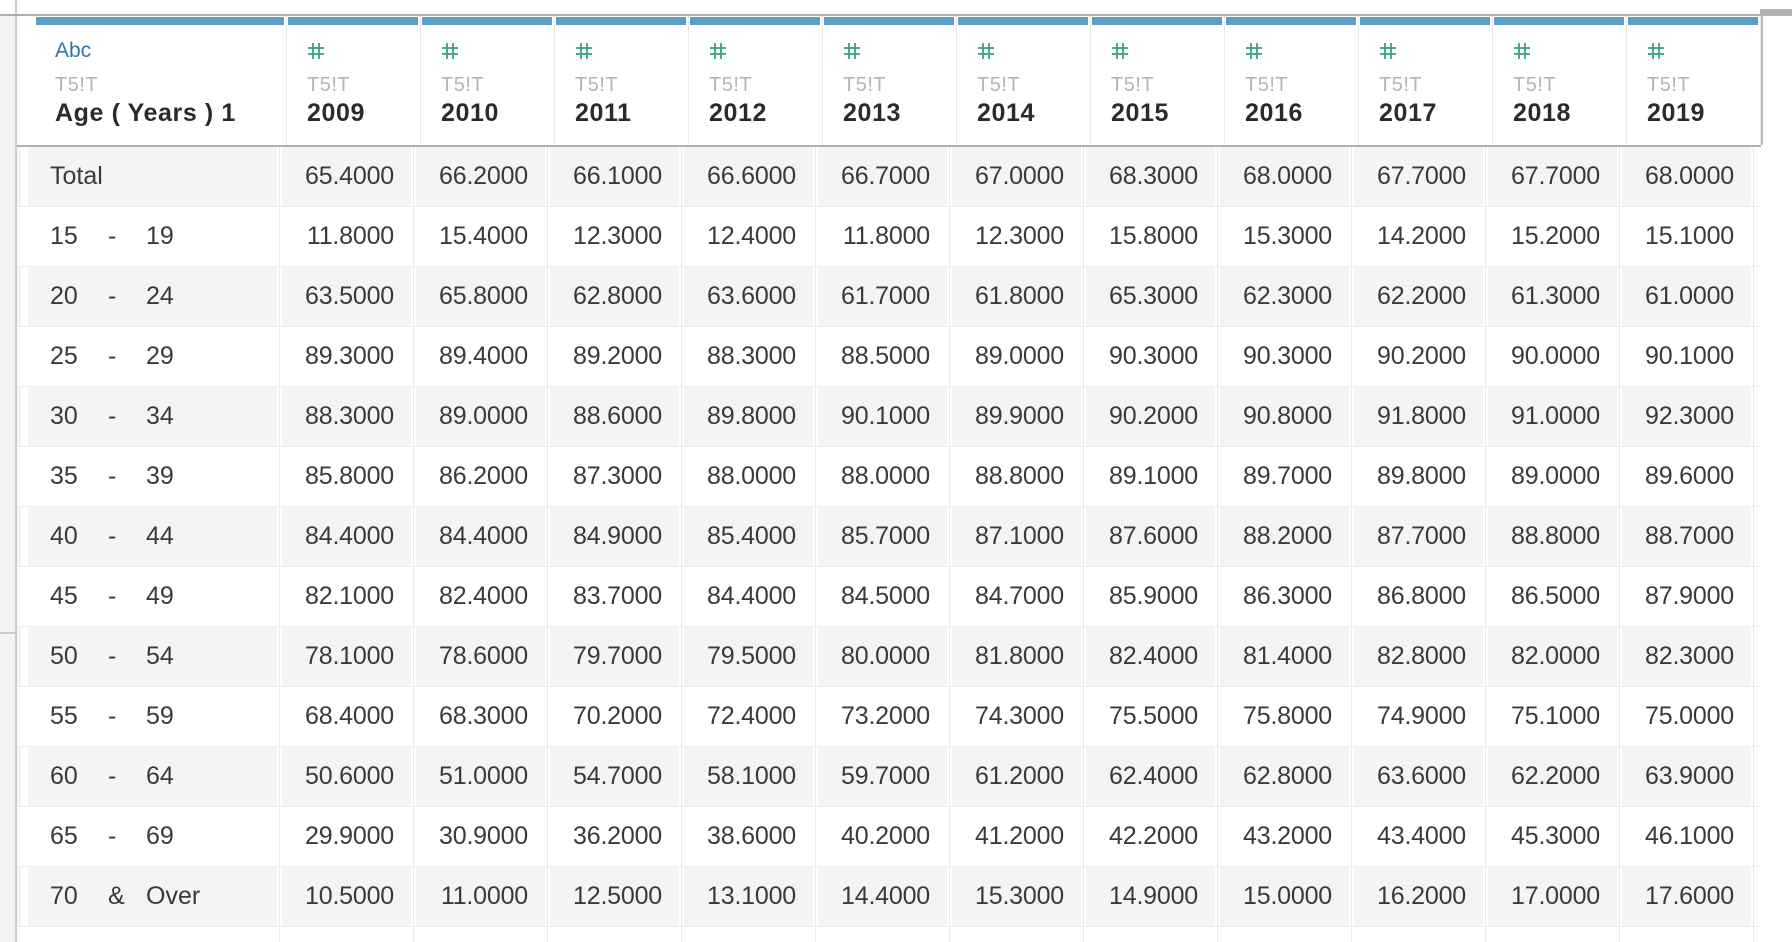  What do you see at coordinates (154, 776) in the screenshot?
I see `age-group-cell: 60 - 64` at bounding box center [154, 776].